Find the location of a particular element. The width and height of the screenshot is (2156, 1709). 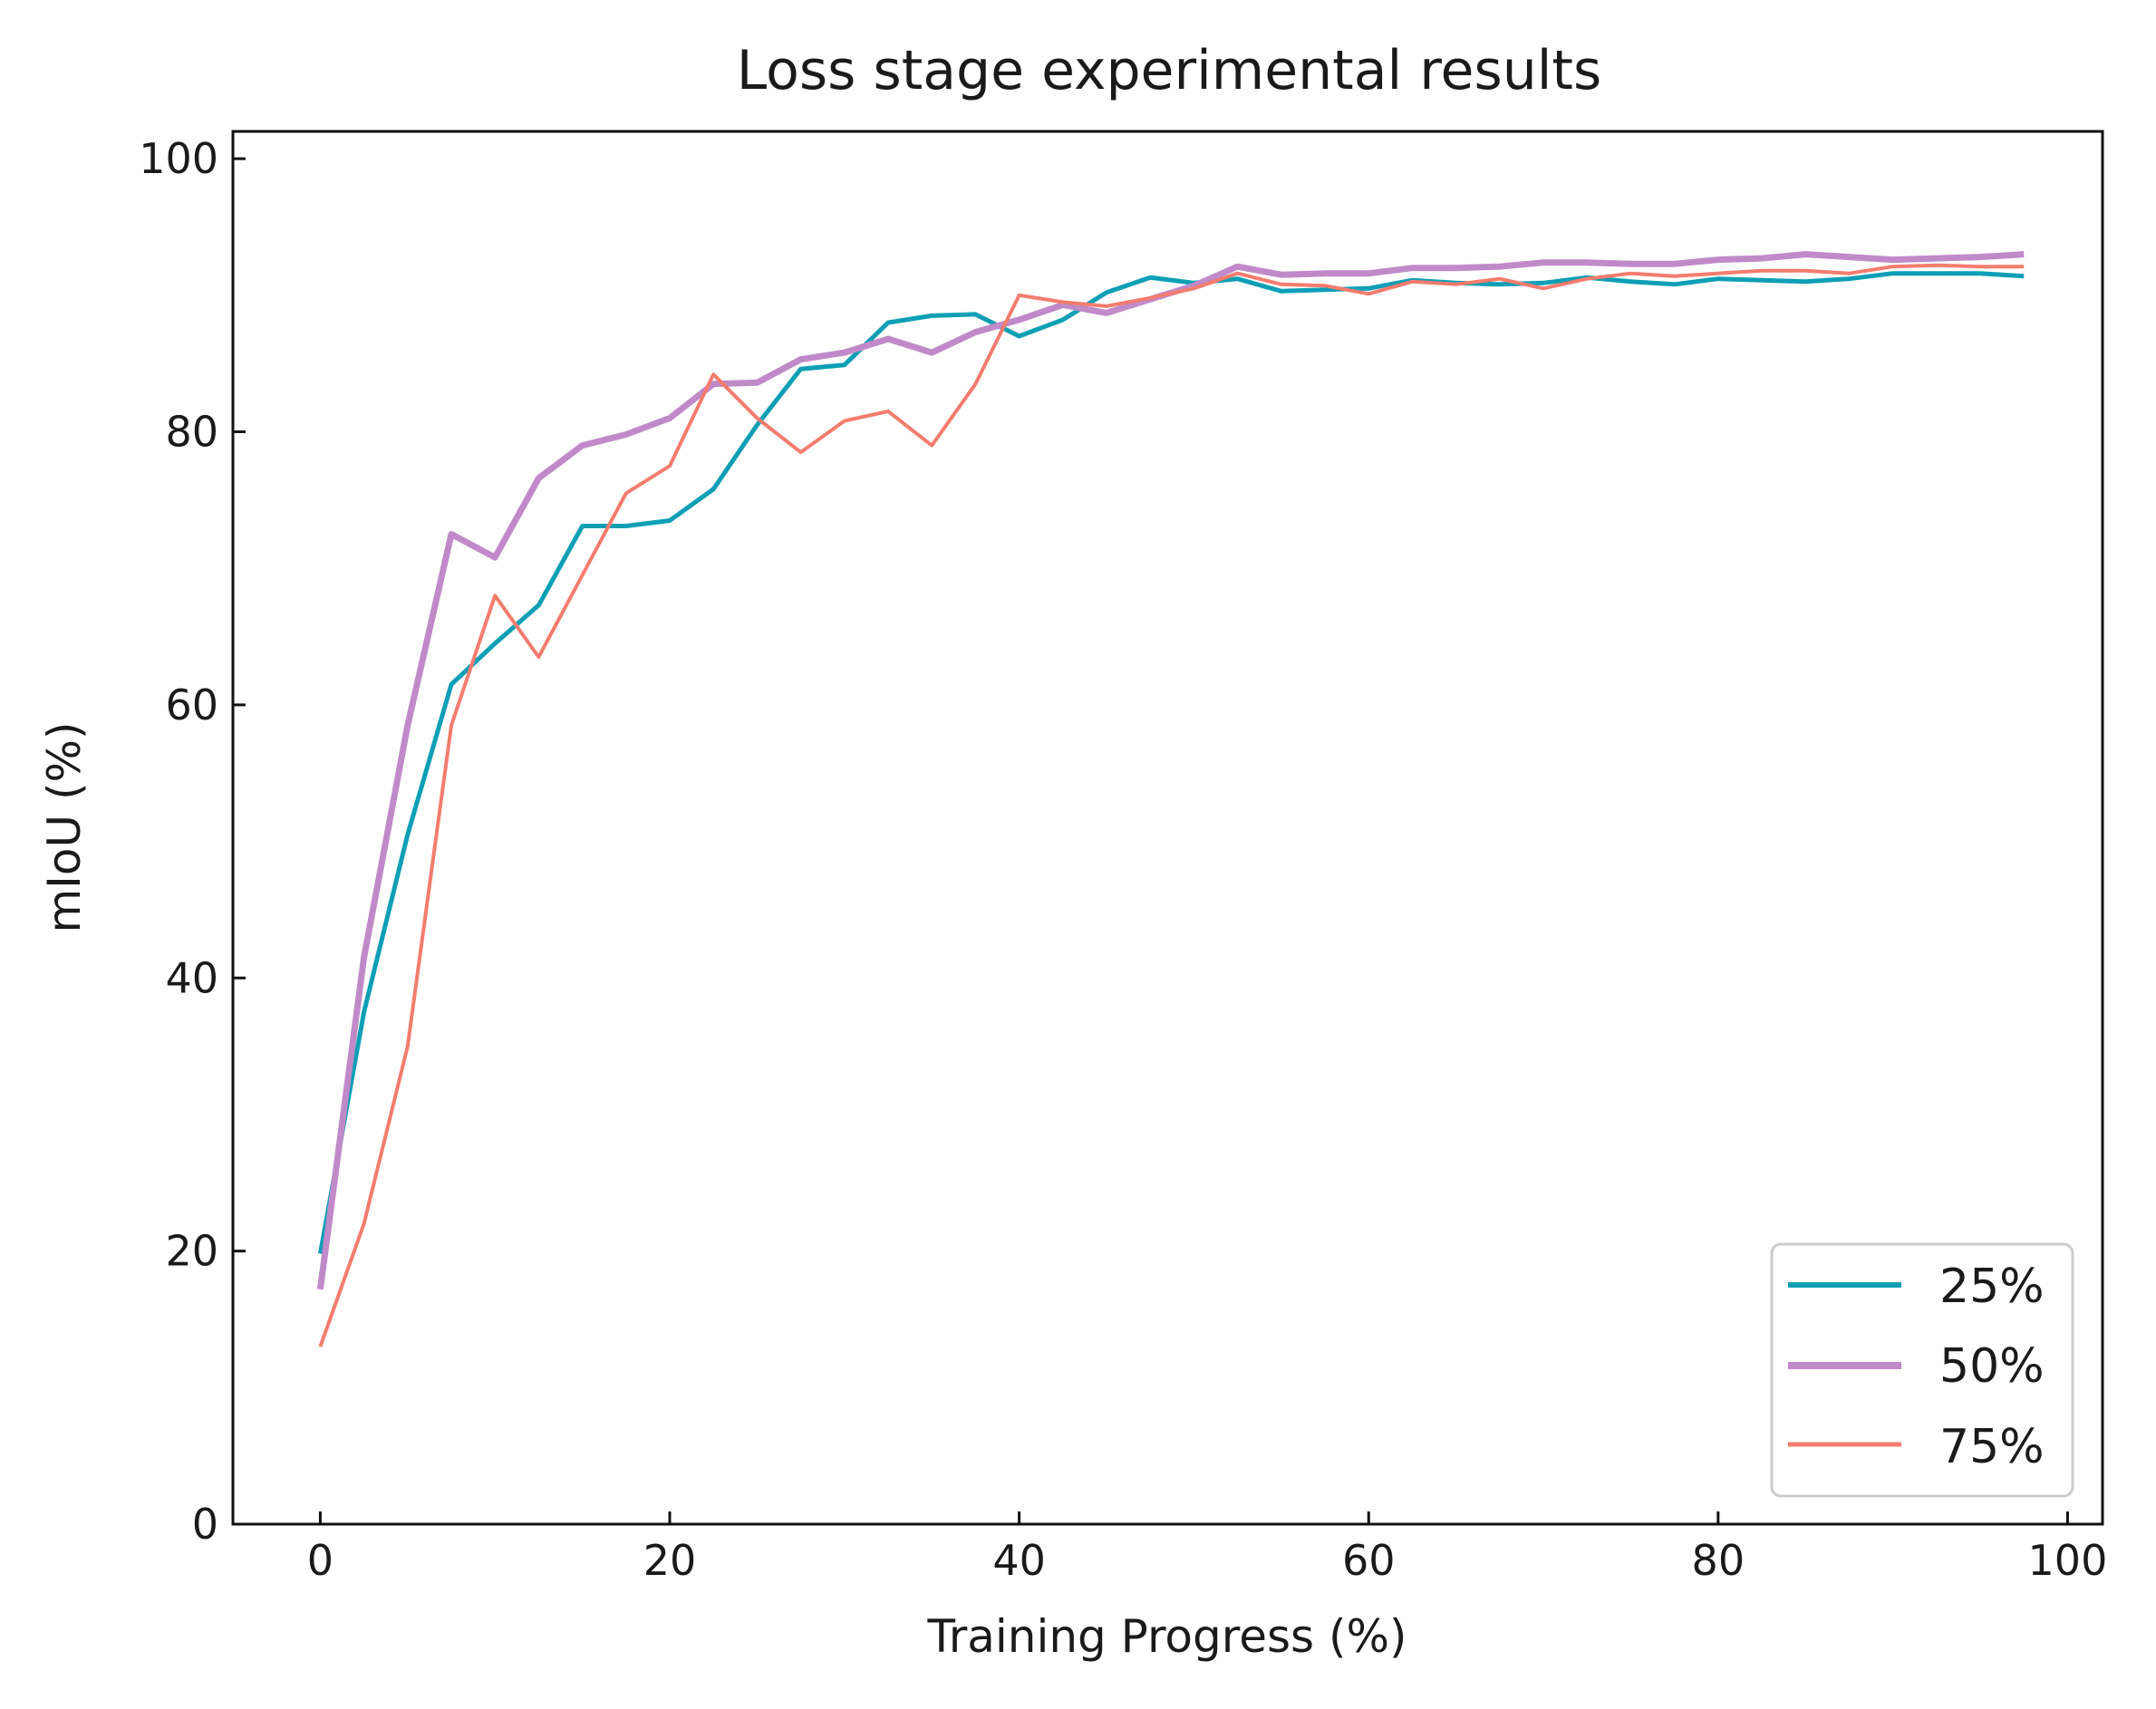

legend-label-75: 75% is located at coordinates (1992, 1447).